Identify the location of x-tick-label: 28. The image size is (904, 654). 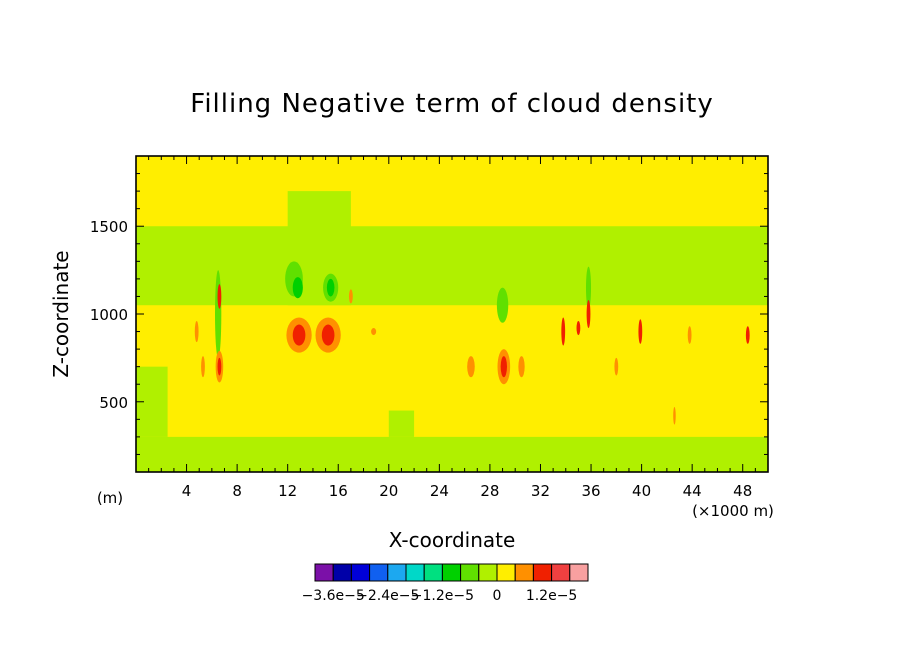
(489, 491).